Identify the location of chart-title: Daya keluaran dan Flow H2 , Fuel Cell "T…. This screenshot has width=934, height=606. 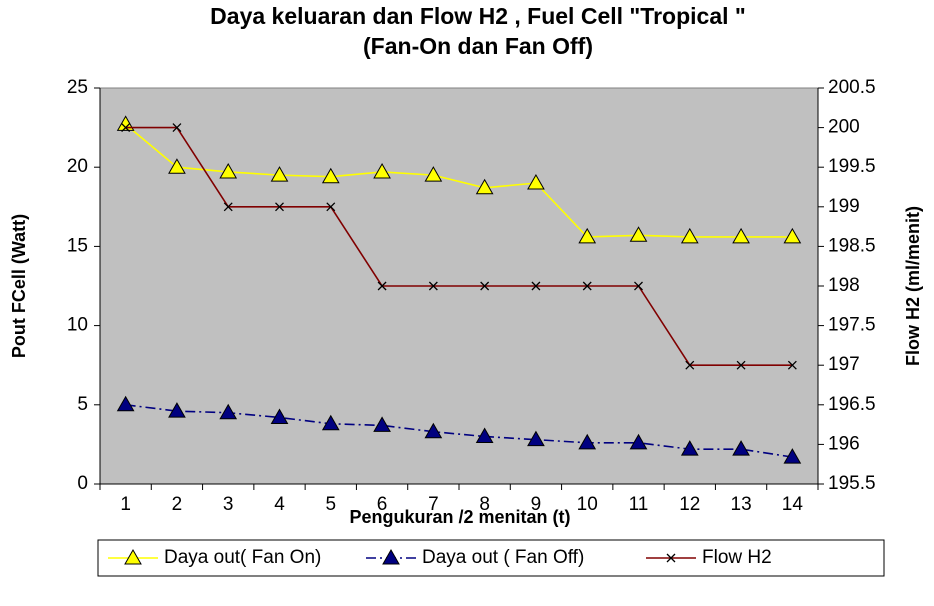
(478, 16).